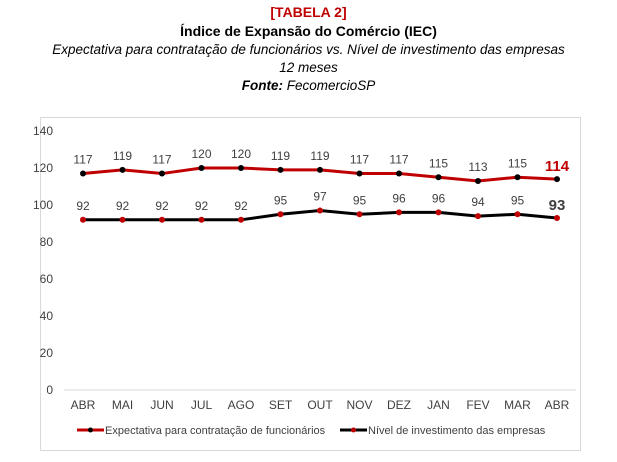 The image size is (617, 462). What do you see at coordinates (43, 205) in the screenshot?
I see `y-tick-label: 100` at bounding box center [43, 205].